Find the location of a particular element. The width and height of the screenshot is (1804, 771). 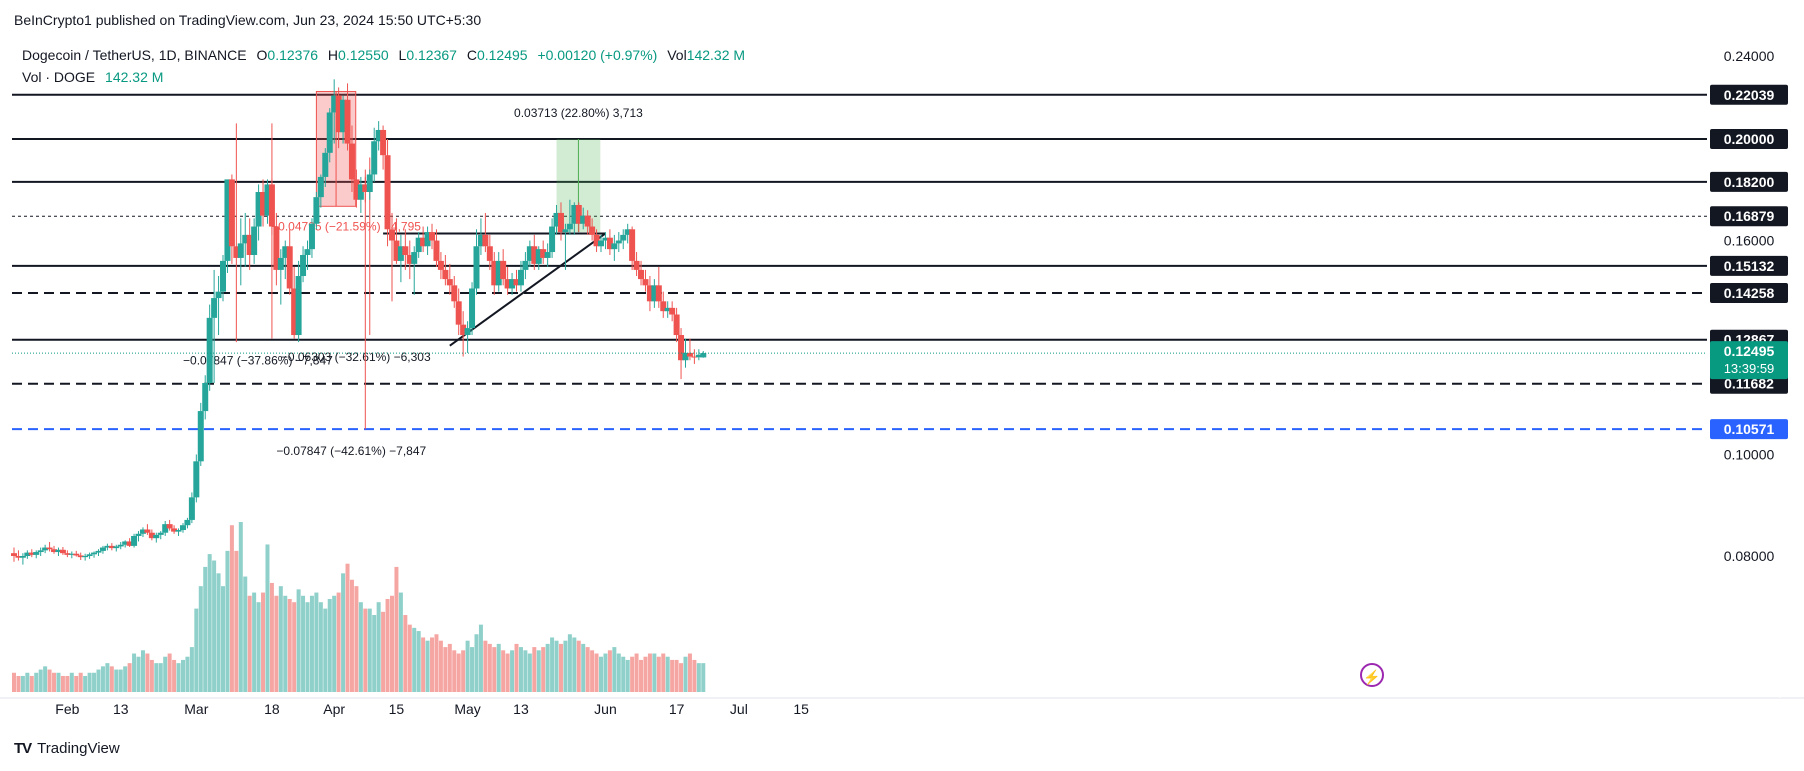

time-tick-label: 13 is located at coordinates (521, 709).